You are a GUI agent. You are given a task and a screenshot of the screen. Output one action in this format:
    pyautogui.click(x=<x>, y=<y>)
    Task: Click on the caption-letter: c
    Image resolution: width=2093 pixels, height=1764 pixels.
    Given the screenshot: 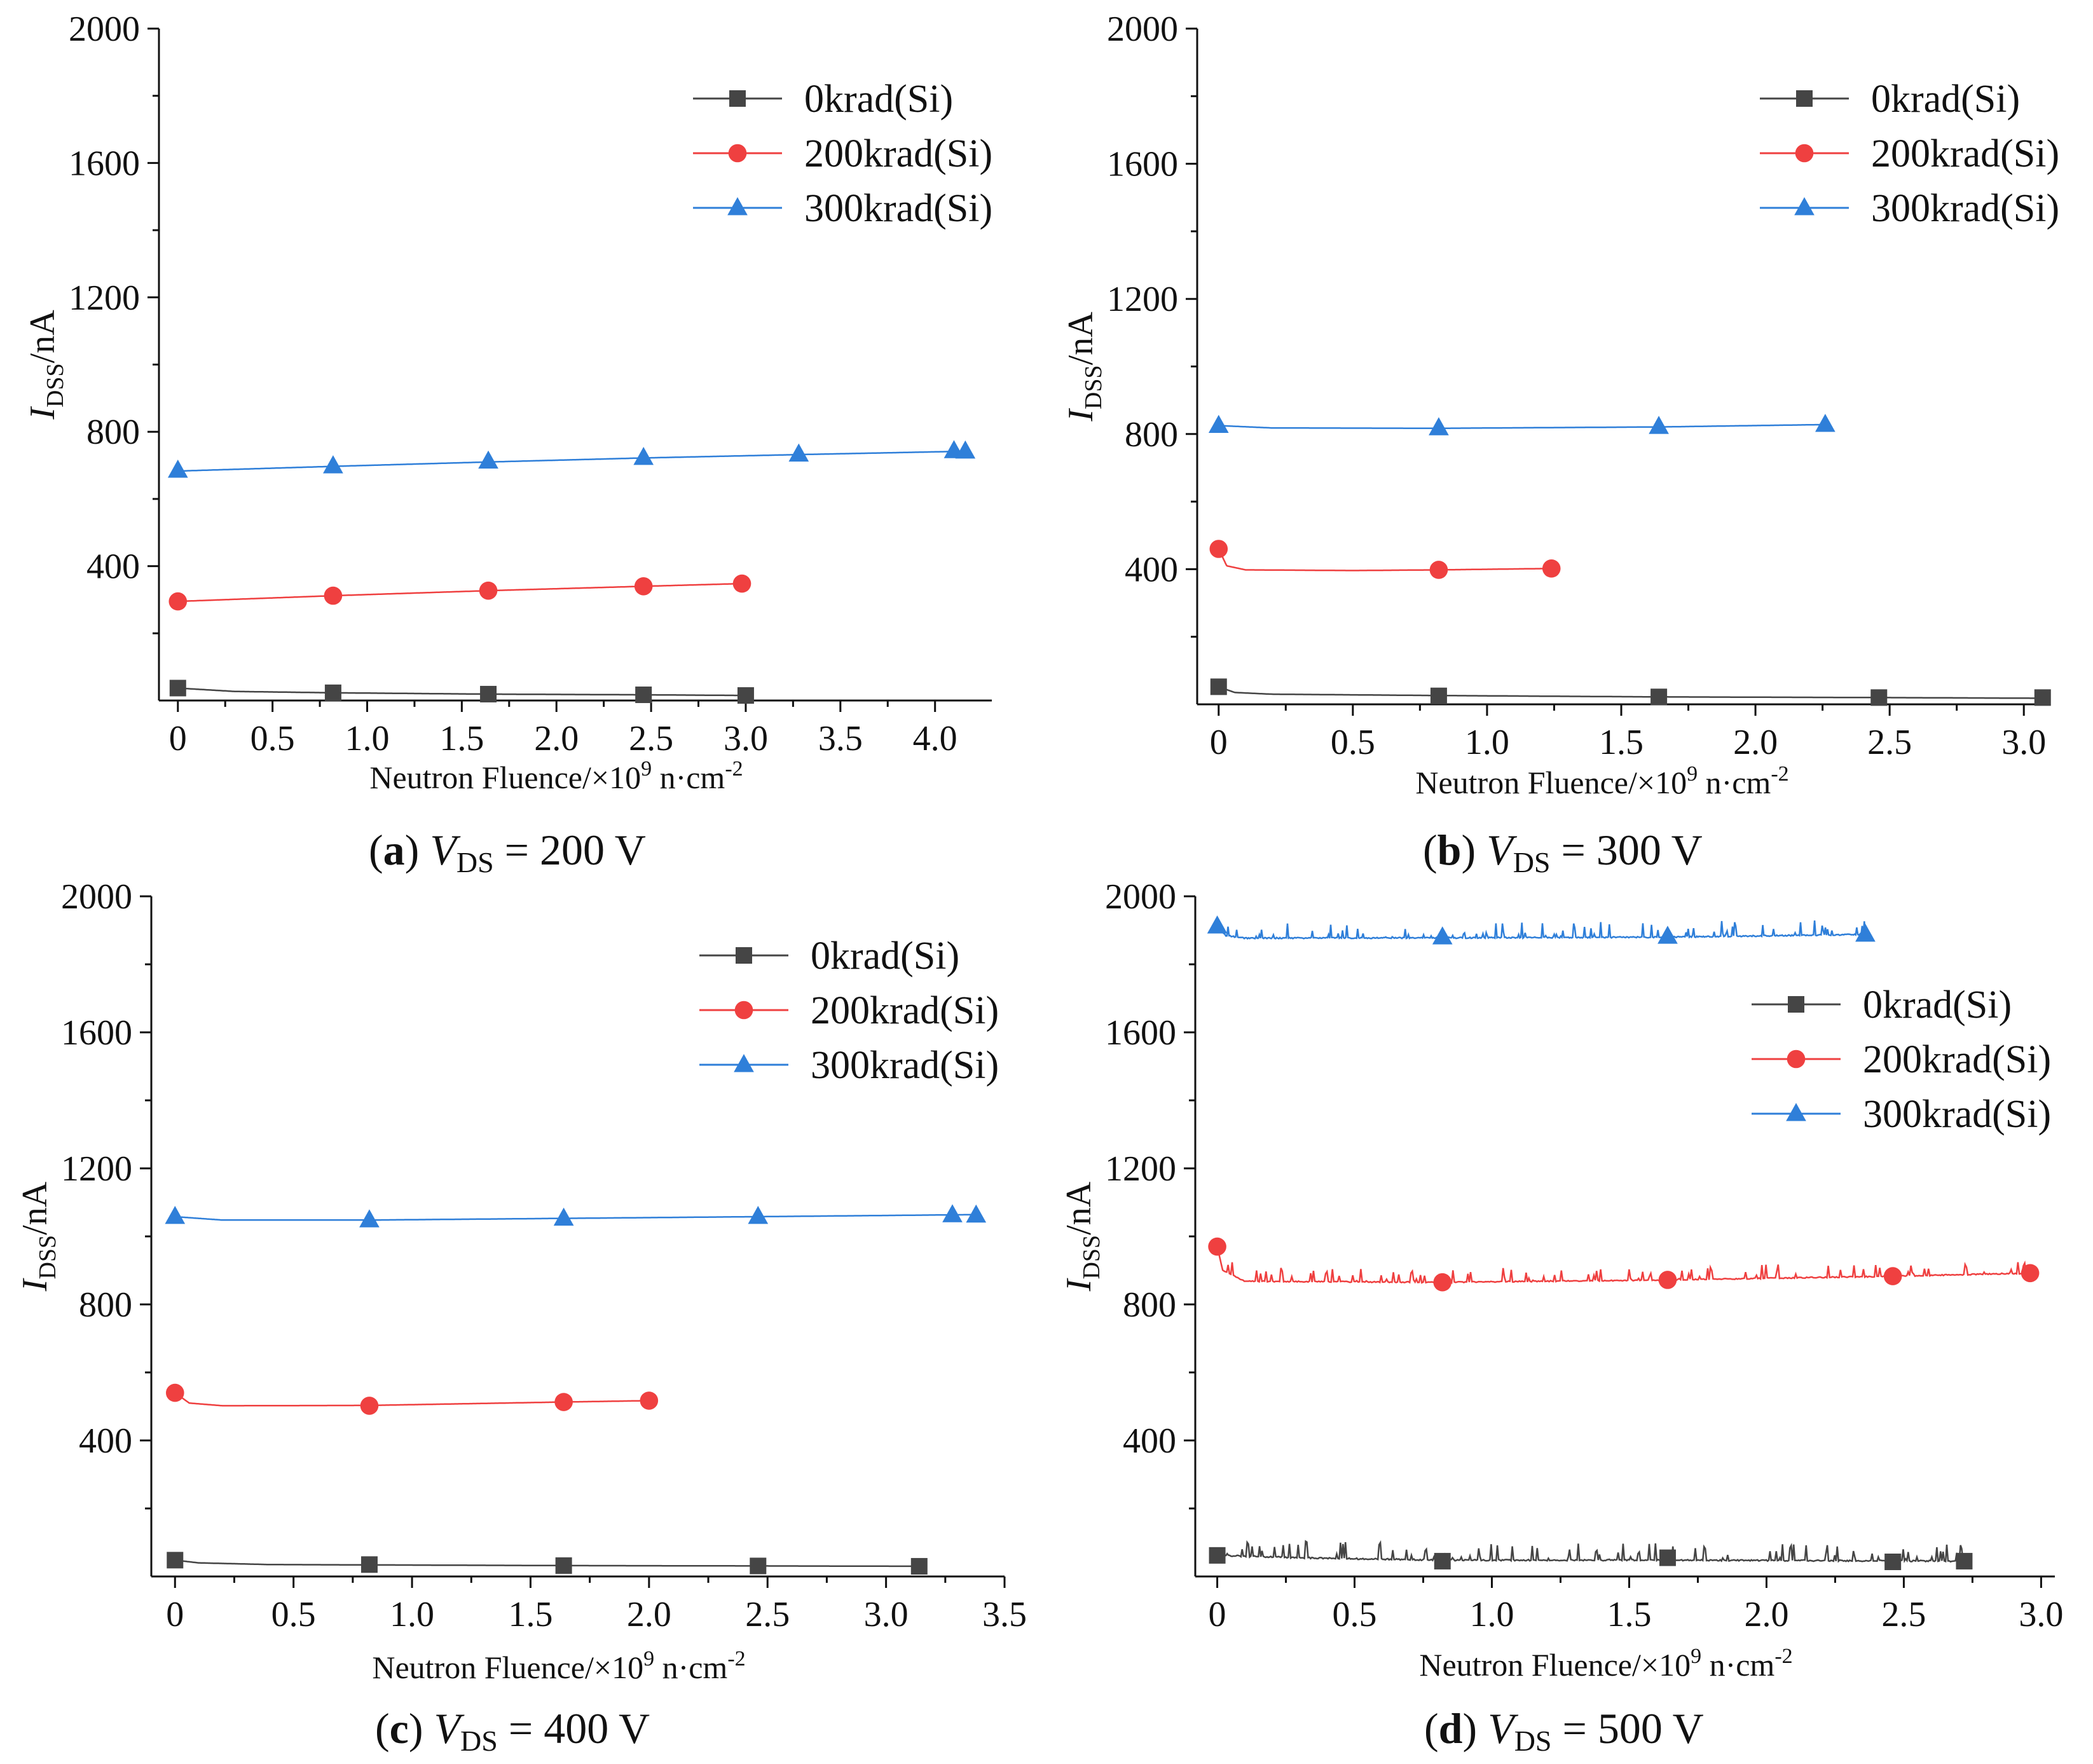 What is the action you would take?
    pyautogui.click(x=400, y=1728)
    